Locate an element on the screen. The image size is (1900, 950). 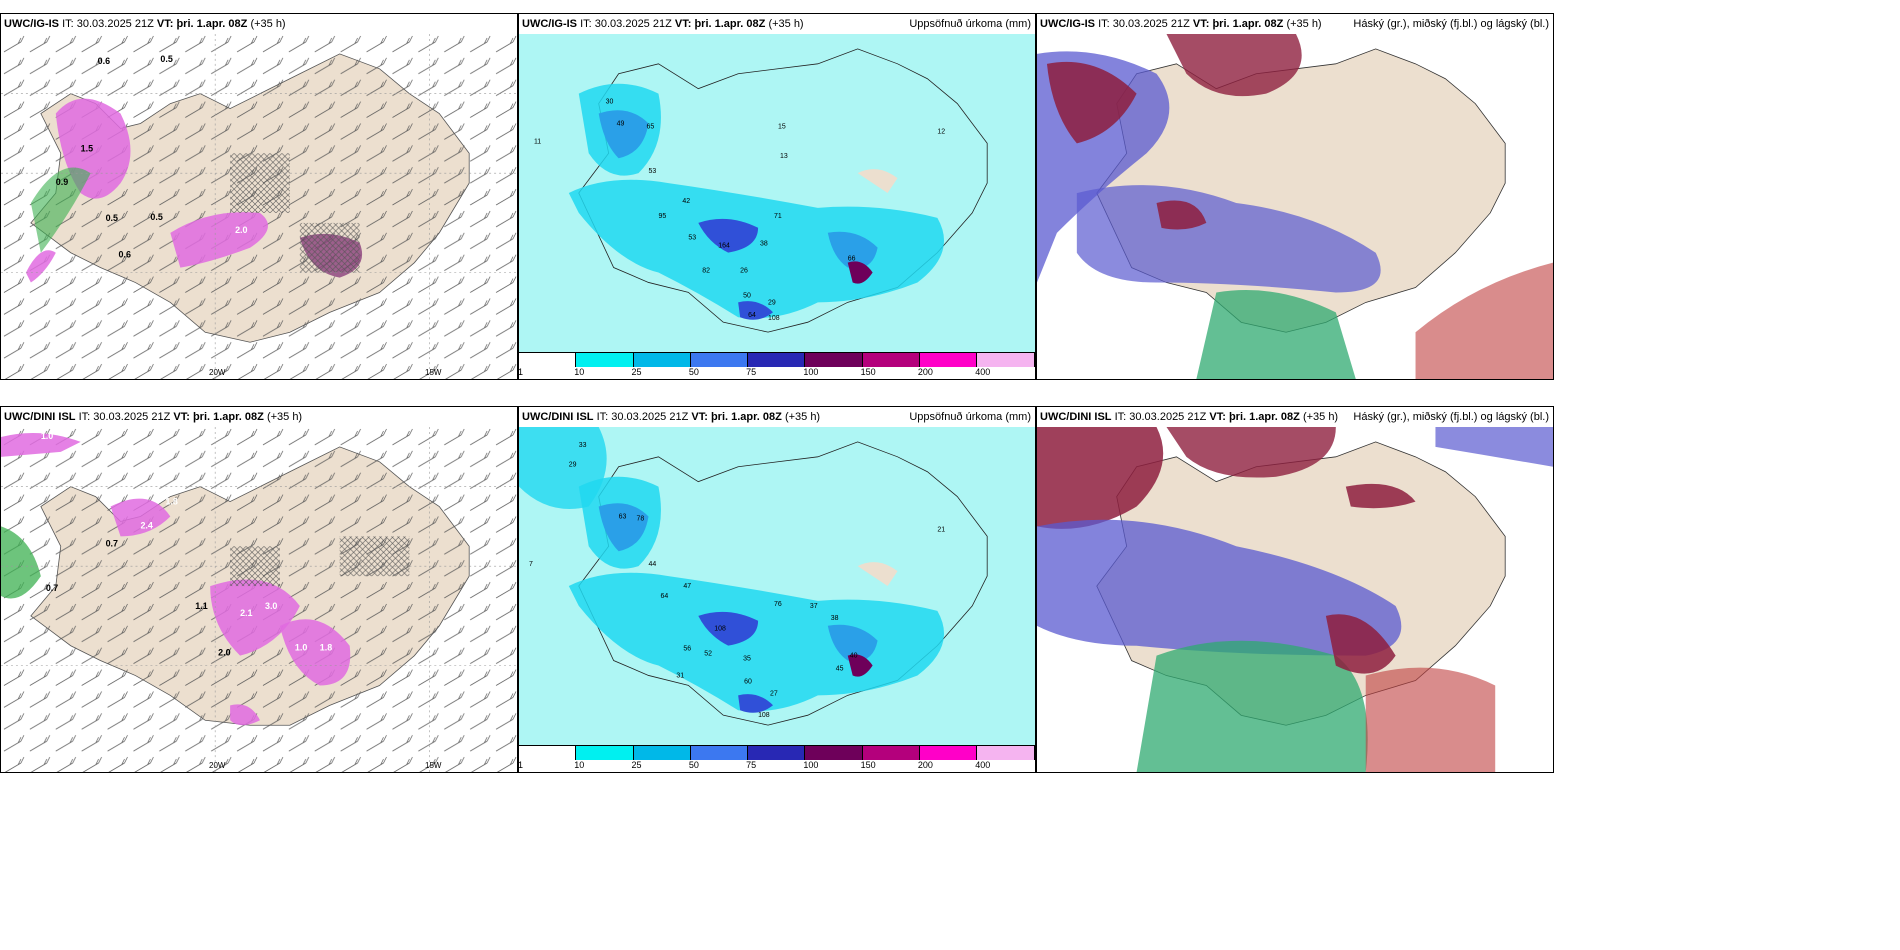
precip-value: 63 is located at coordinates (623, 516).